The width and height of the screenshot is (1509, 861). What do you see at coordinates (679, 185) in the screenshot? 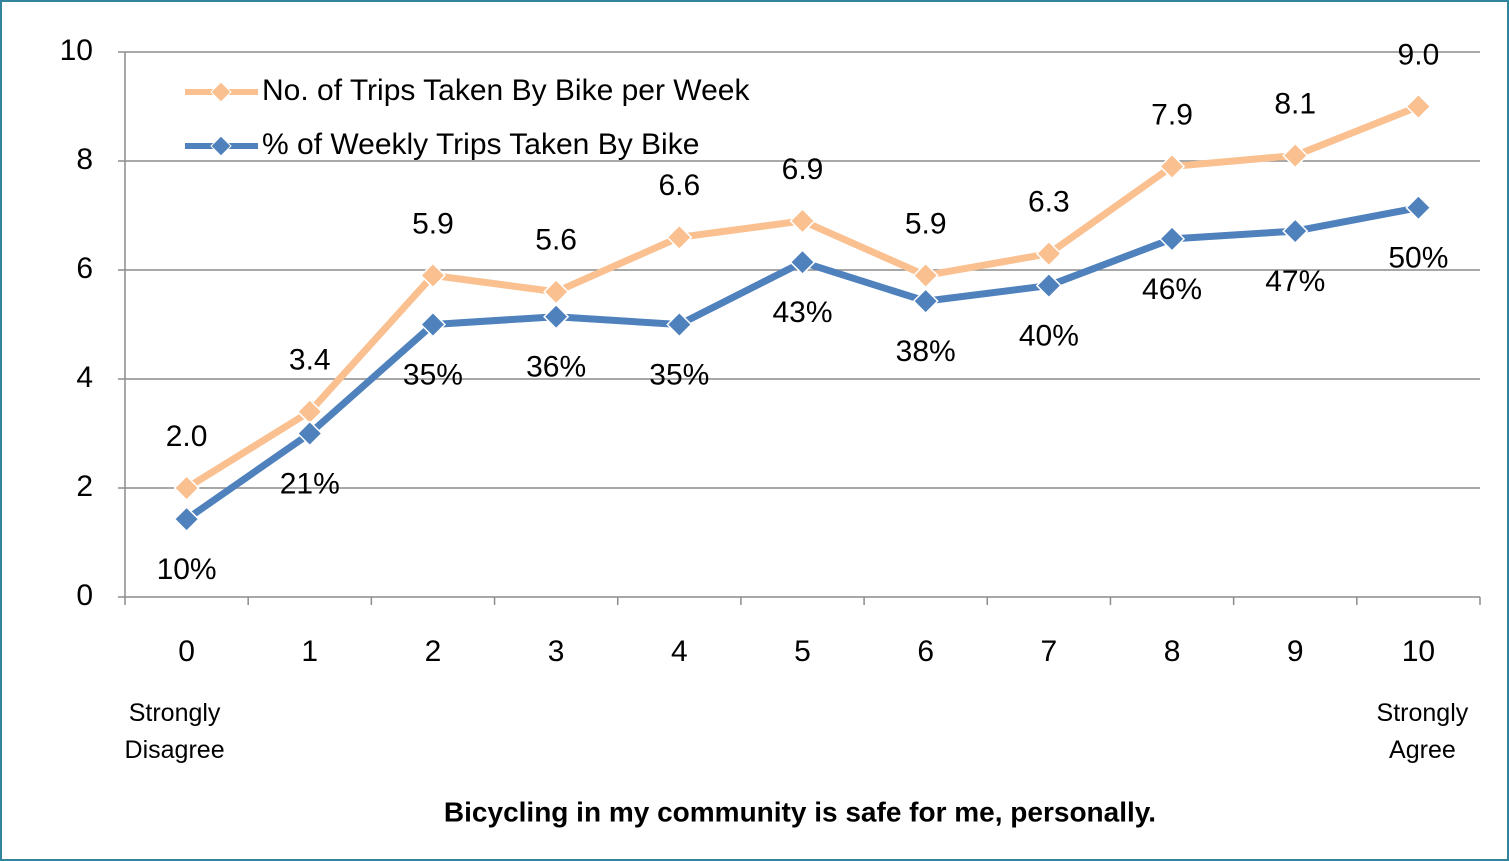
I see `data-label: 6.6` at bounding box center [679, 185].